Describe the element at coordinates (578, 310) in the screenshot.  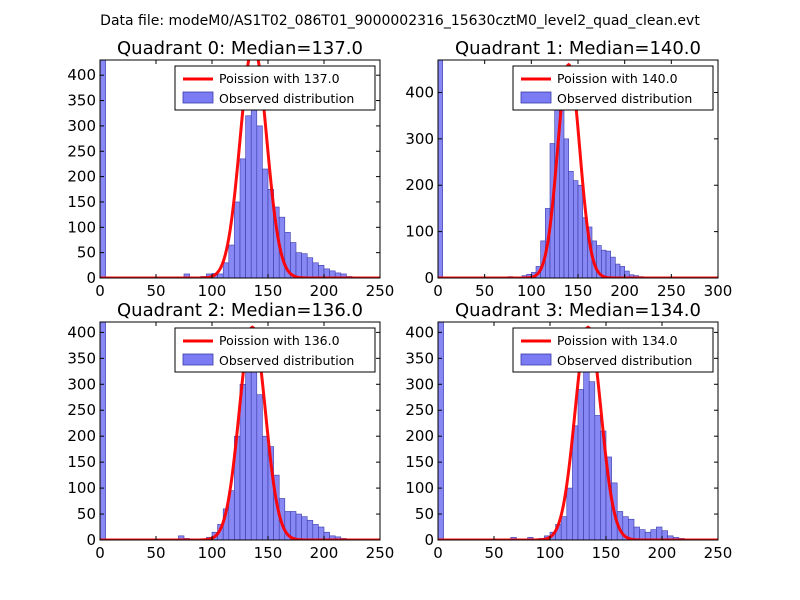
I see `quadrant-title: Quadrant 3: Median=134.0` at that location.